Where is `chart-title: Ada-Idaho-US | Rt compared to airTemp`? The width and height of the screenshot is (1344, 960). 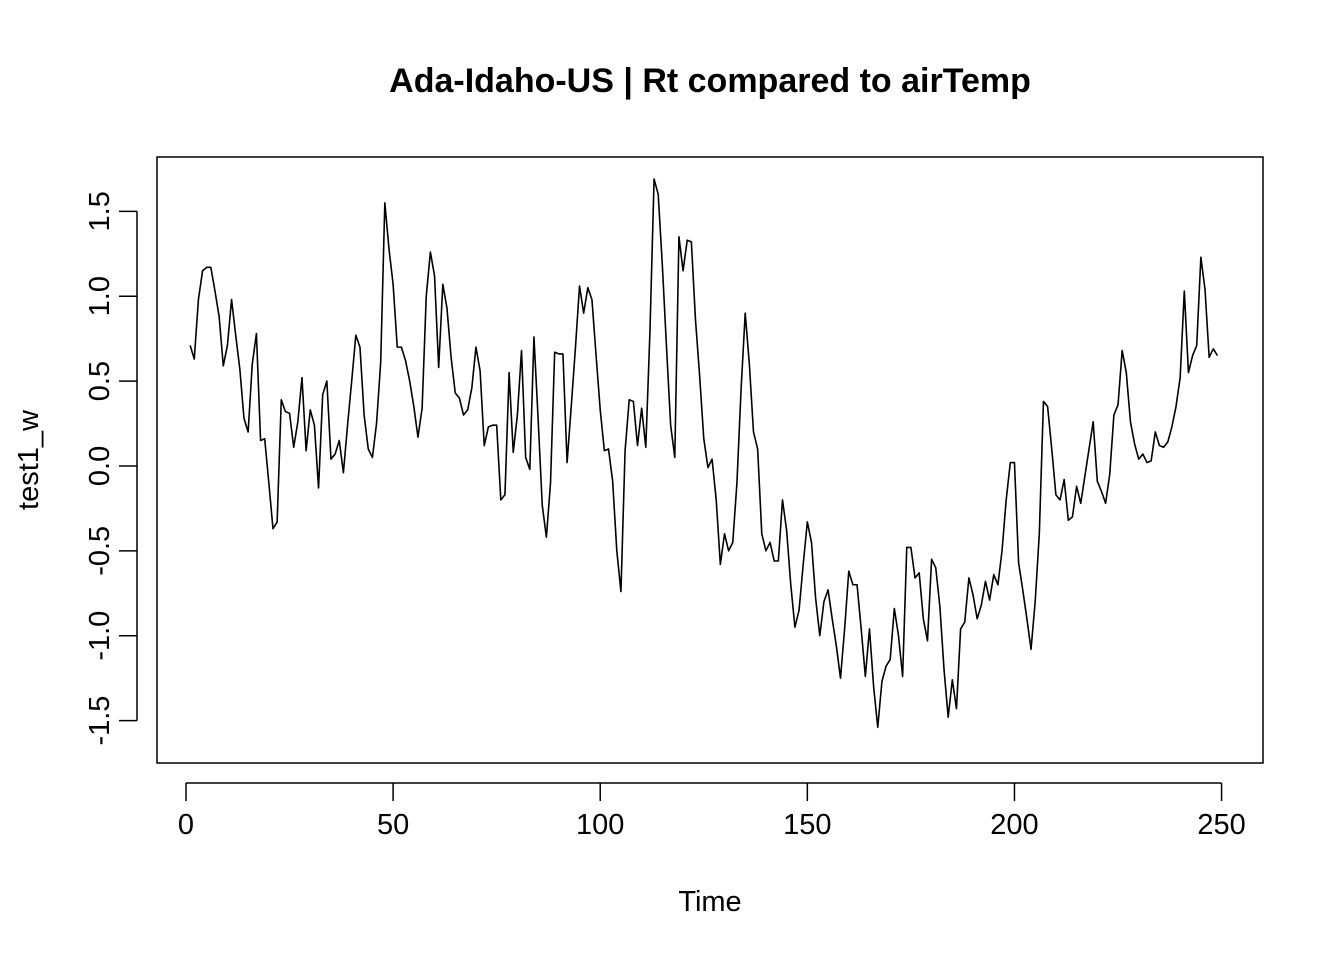
chart-title: Ada-Idaho-US | Rt compared to airTemp is located at coordinates (710, 81).